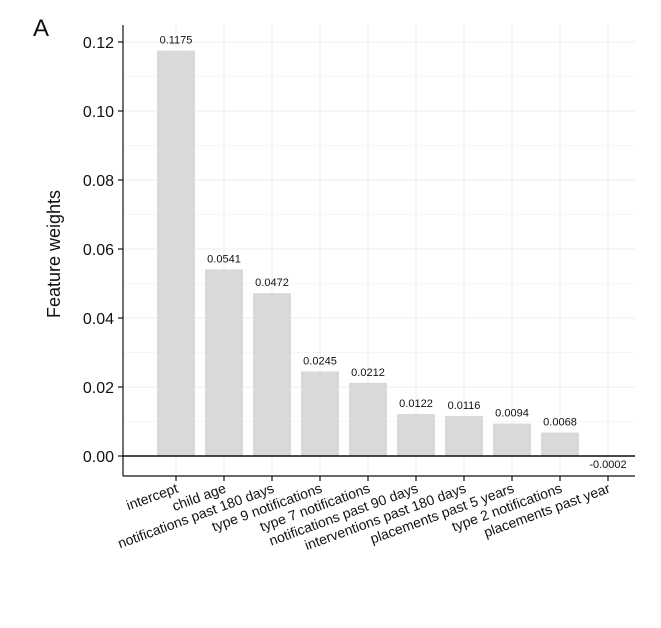  I want to click on y-axis-ticks: 0.00 0.02 0.04 0.06 0.08 0.10 0.12, so click(103, 250).